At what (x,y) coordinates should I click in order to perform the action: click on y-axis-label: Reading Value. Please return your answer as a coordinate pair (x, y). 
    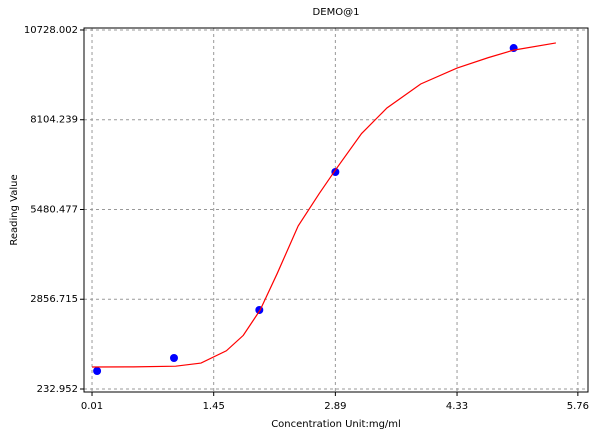
    Looking at the image, I should click on (14, 209).